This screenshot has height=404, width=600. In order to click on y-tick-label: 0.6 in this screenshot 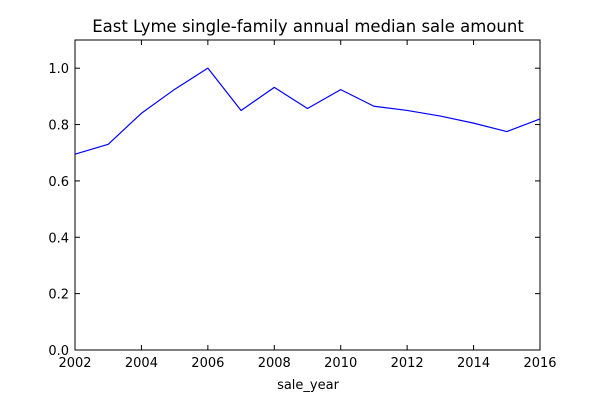, I will do `click(58, 182)`.